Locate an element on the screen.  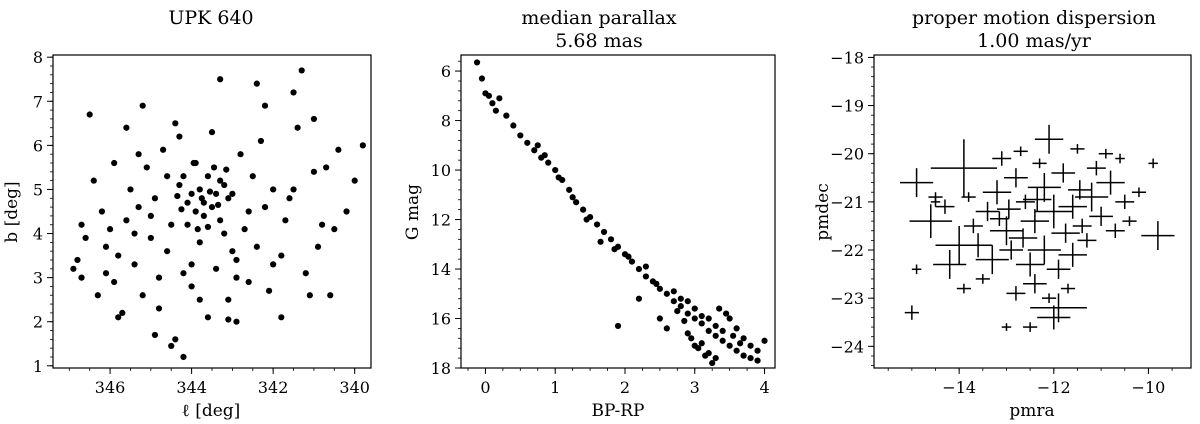
panel1-xtick-label: 344 is located at coordinates (191, 387).